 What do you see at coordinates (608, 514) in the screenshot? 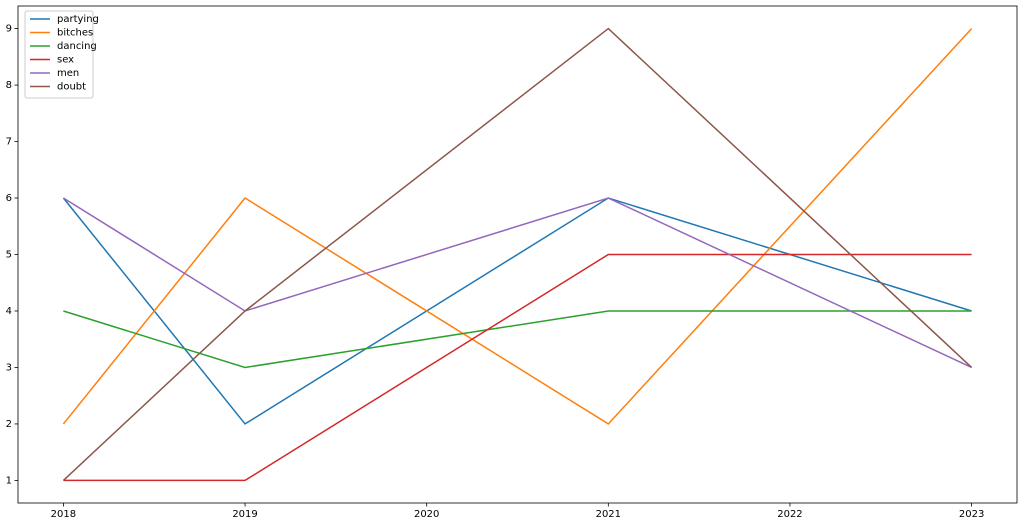
I see `x-tick-label: 2021` at bounding box center [608, 514].